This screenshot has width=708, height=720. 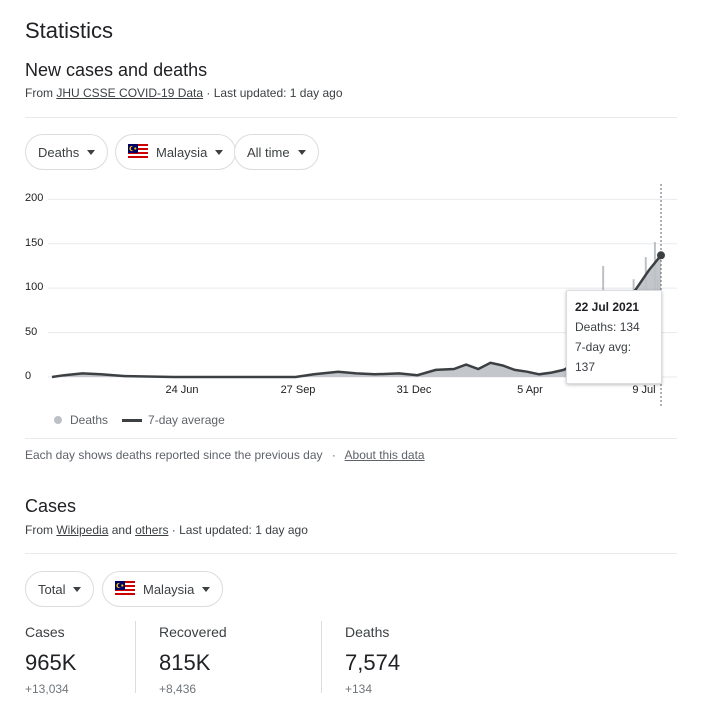 What do you see at coordinates (603, 357) in the screenshot?
I see `tooltip-avg: 7-day avg: 137` at bounding box center [603, 357].